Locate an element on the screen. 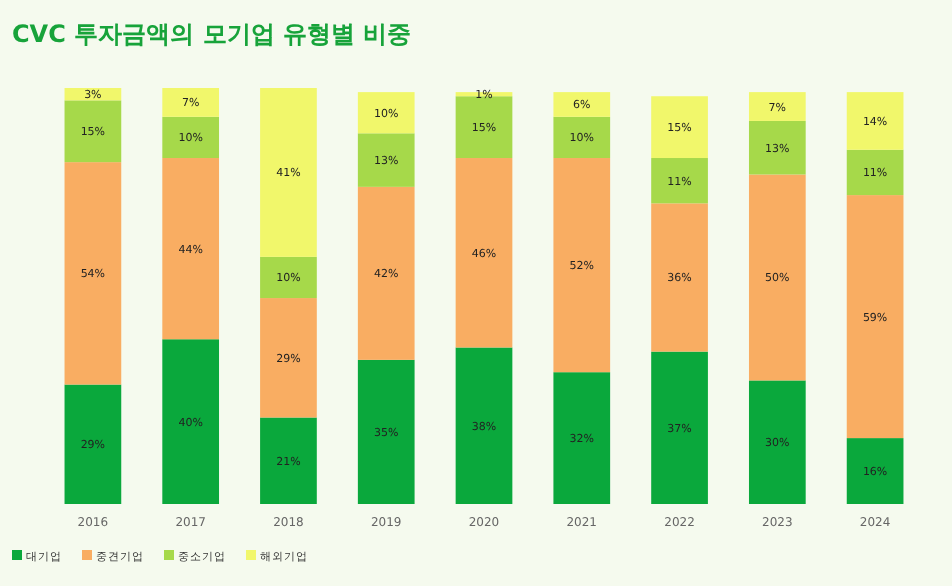 This screenshot has width=952, height=586. chart-title: CVC 투자금액의 모기업 유형별 비중 is located at coordinates (212, 34).